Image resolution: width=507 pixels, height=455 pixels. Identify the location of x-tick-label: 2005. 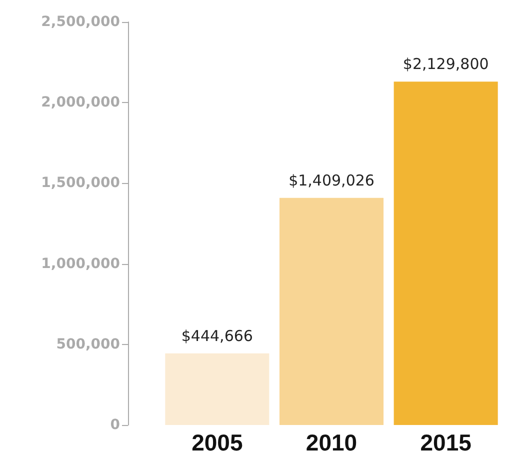
(217, 442).